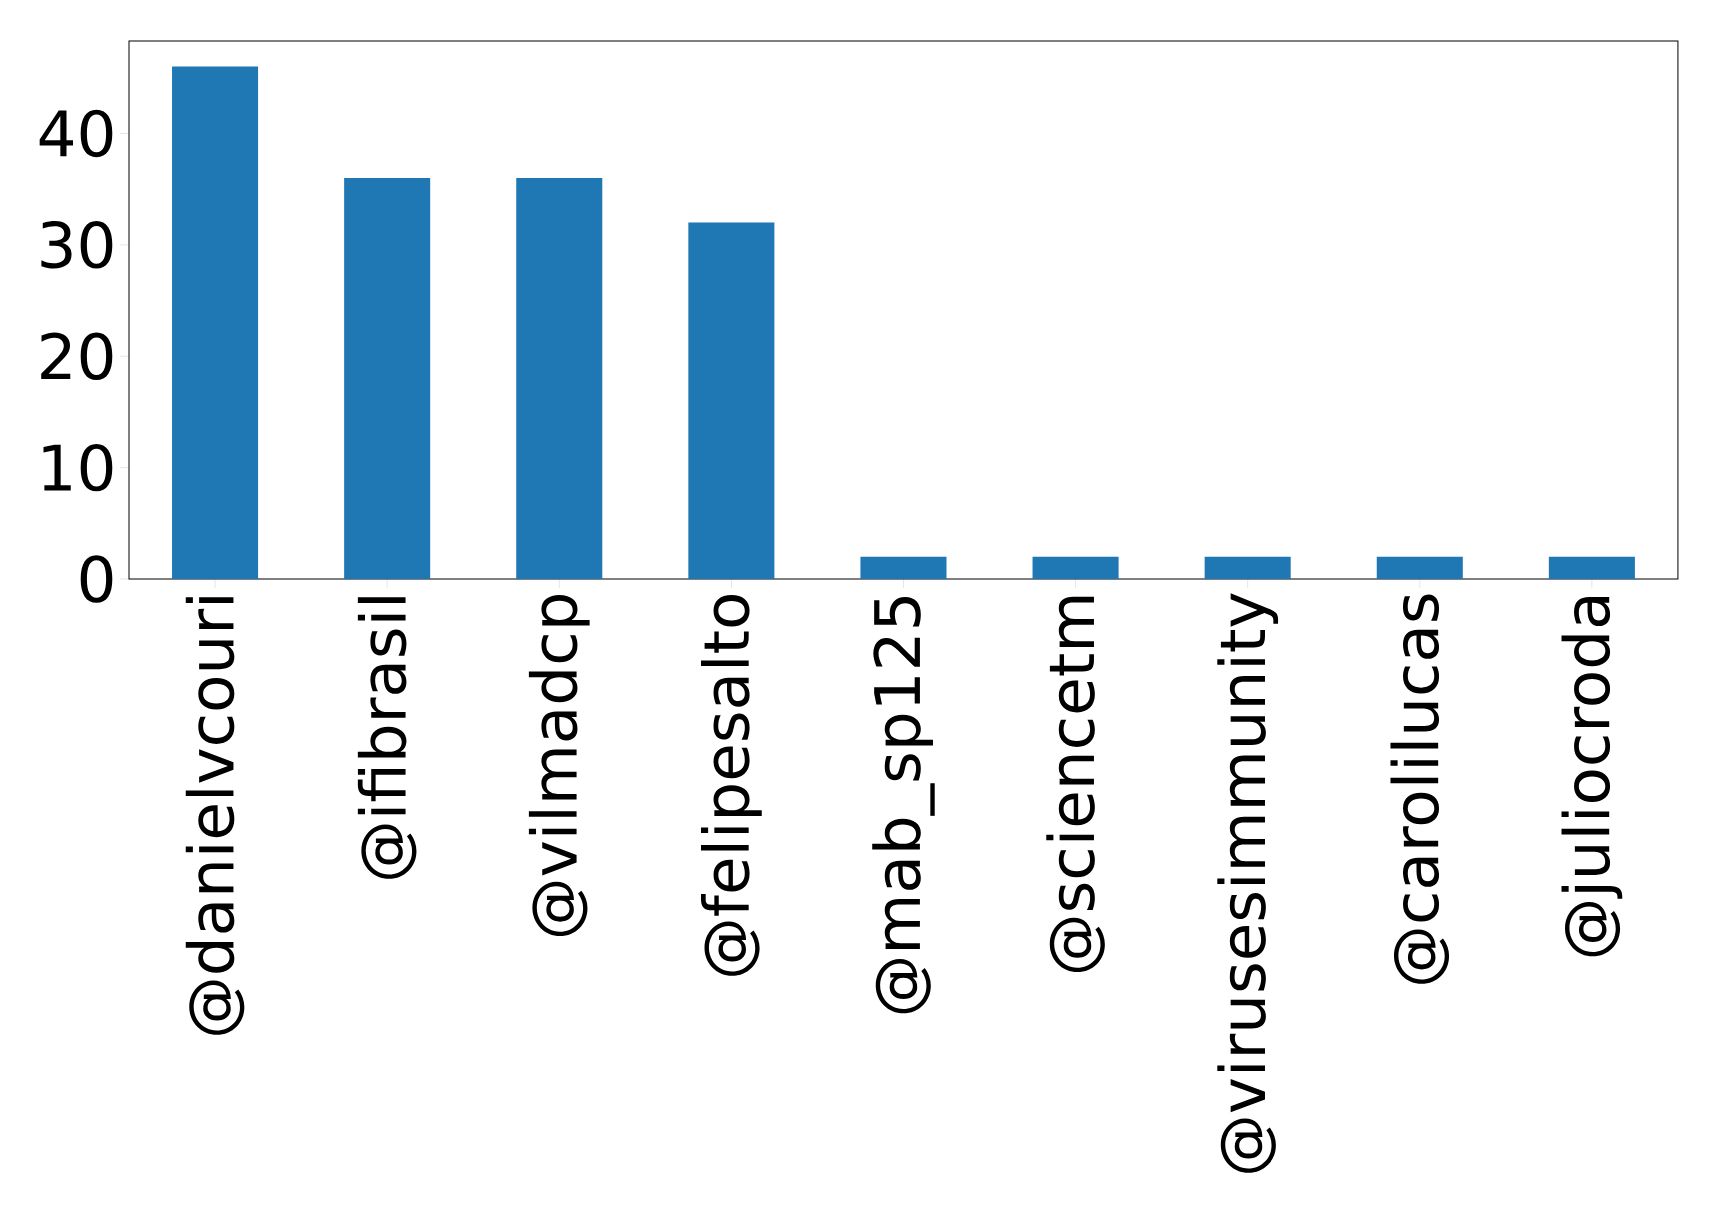 The height and width of the screenshot is (1211, 1719). Describe the element at coordinates (1420, 789) in the screenshot. I see `x-tick-label: @carolilucas` at that location.